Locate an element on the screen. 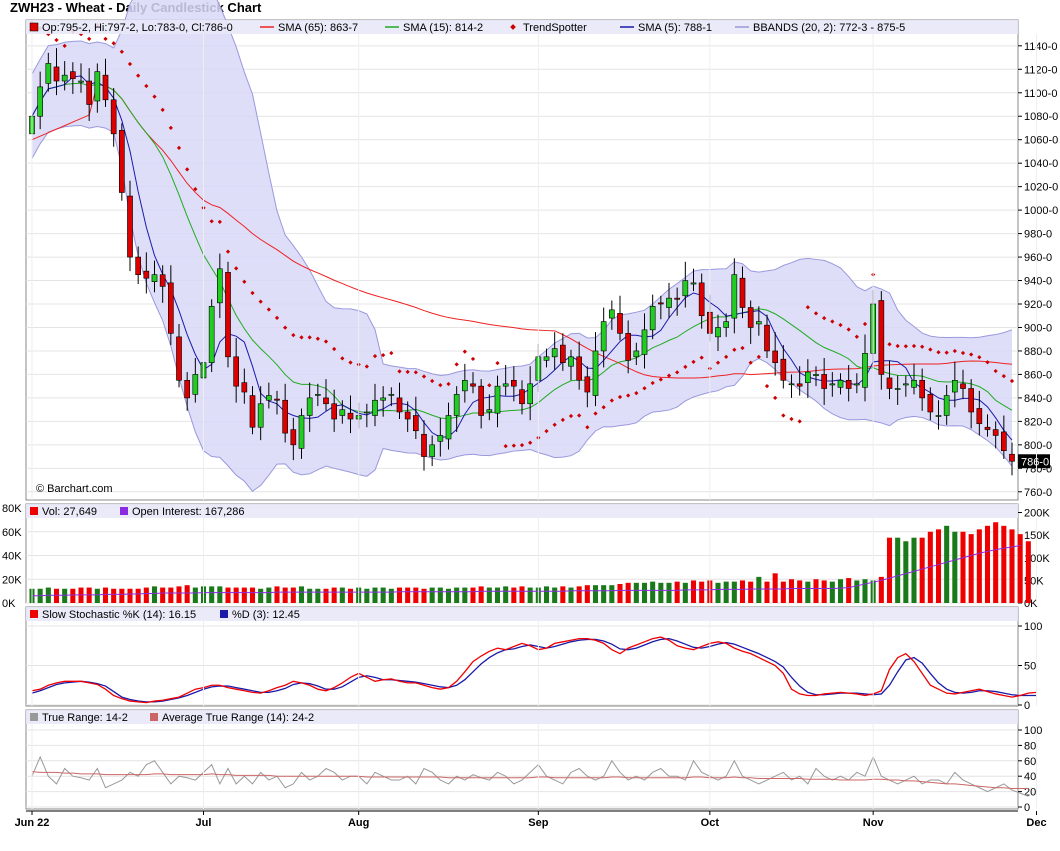 This screenshot has height=851, width=1060. volume-legend-label: Vol: 27,649 is located at coordinates (69, 512).